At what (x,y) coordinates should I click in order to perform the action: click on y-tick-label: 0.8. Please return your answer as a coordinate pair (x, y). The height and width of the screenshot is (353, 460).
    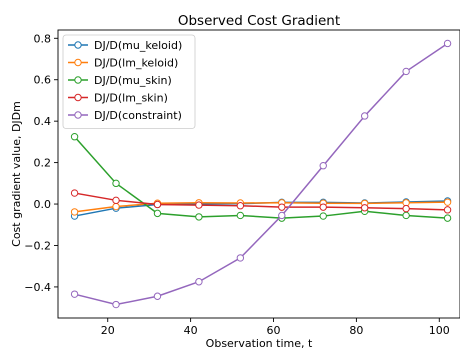
    Looking at the image, I should click on (43, 38).